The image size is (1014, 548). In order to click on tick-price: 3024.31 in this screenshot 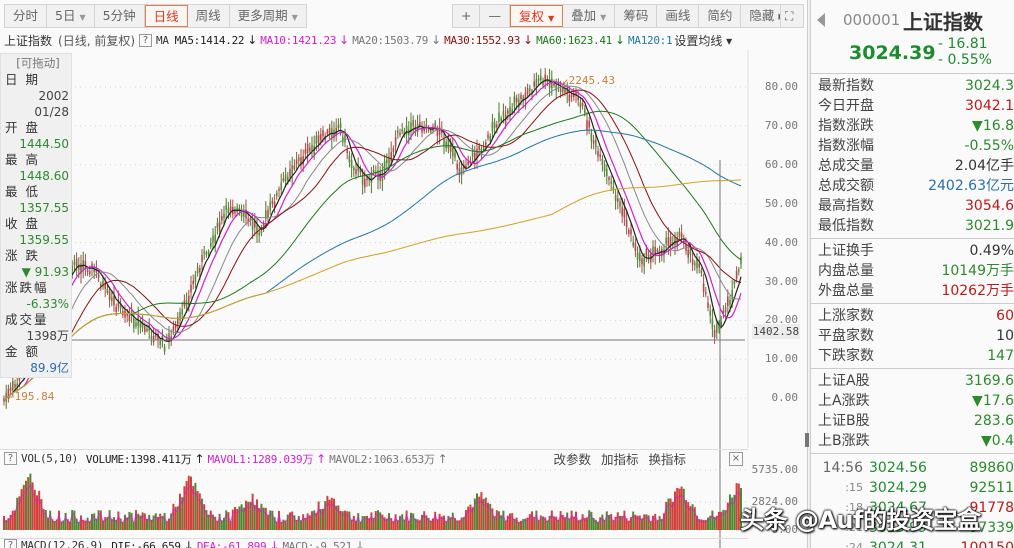, I will do `click(898, 544)`.